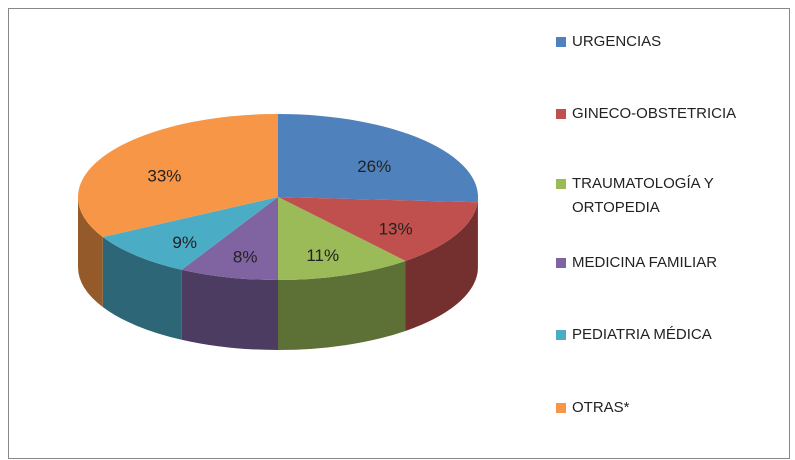 The image size is (795, 460). Describe the element at coordinates (668, 42) in the screenshot. I see `legend-item: URGENCIAS` at that location.